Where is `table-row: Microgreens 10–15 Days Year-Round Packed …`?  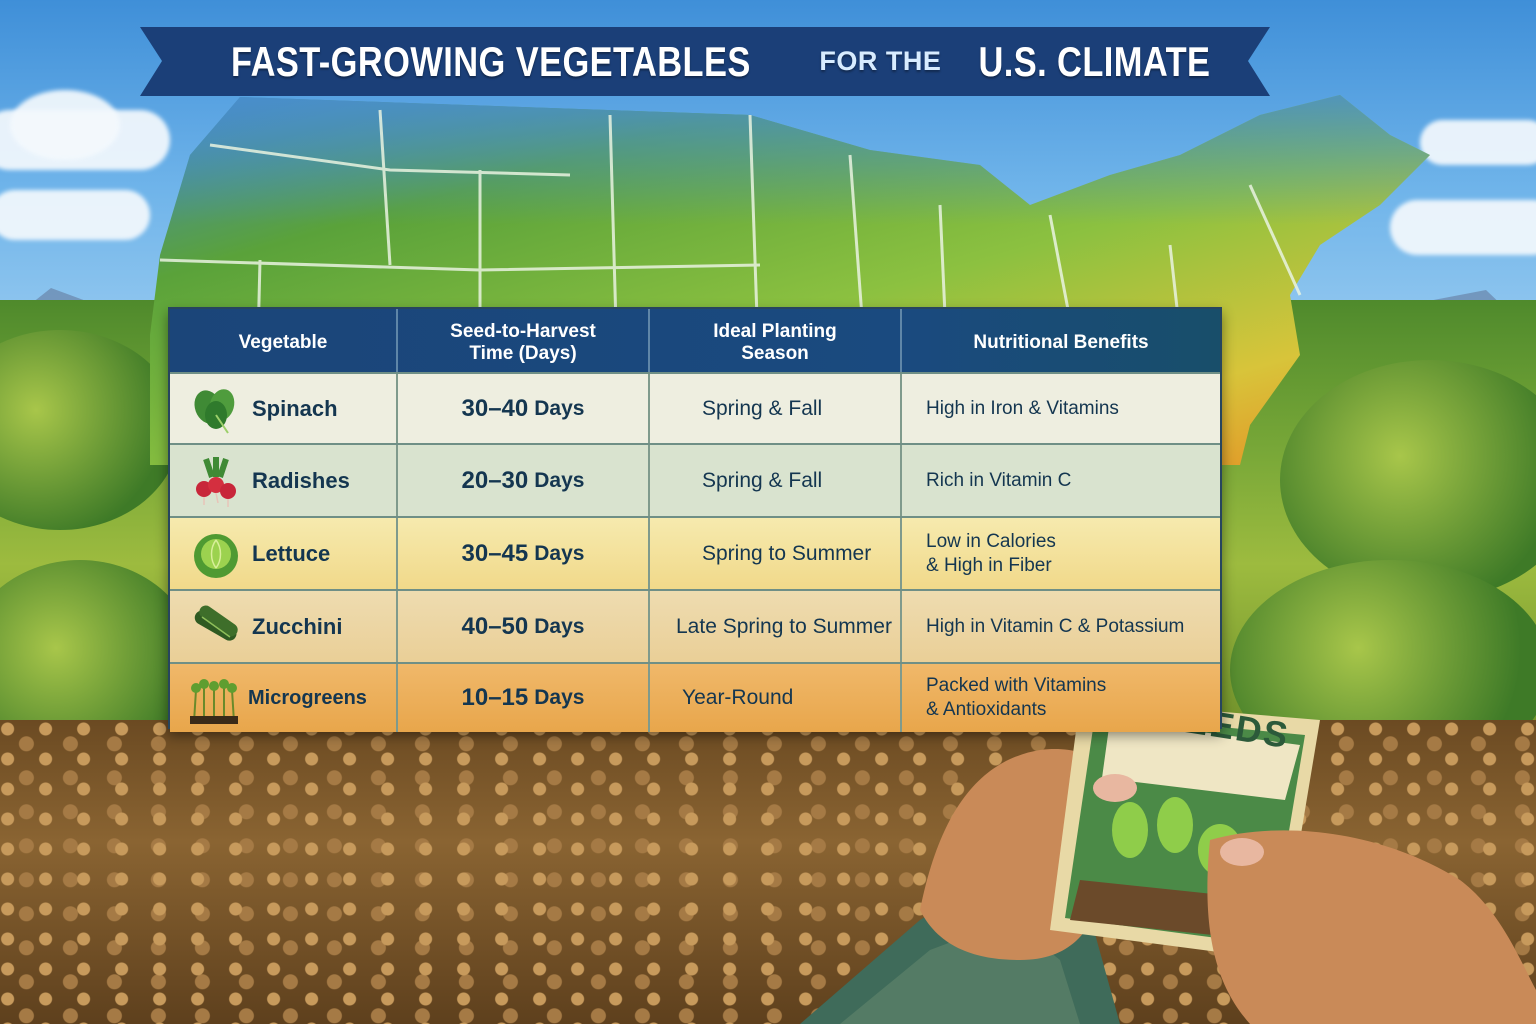 table-row: Microgreens 10–15 Days Year-Round Packed … is located at coordinates (695, 697).